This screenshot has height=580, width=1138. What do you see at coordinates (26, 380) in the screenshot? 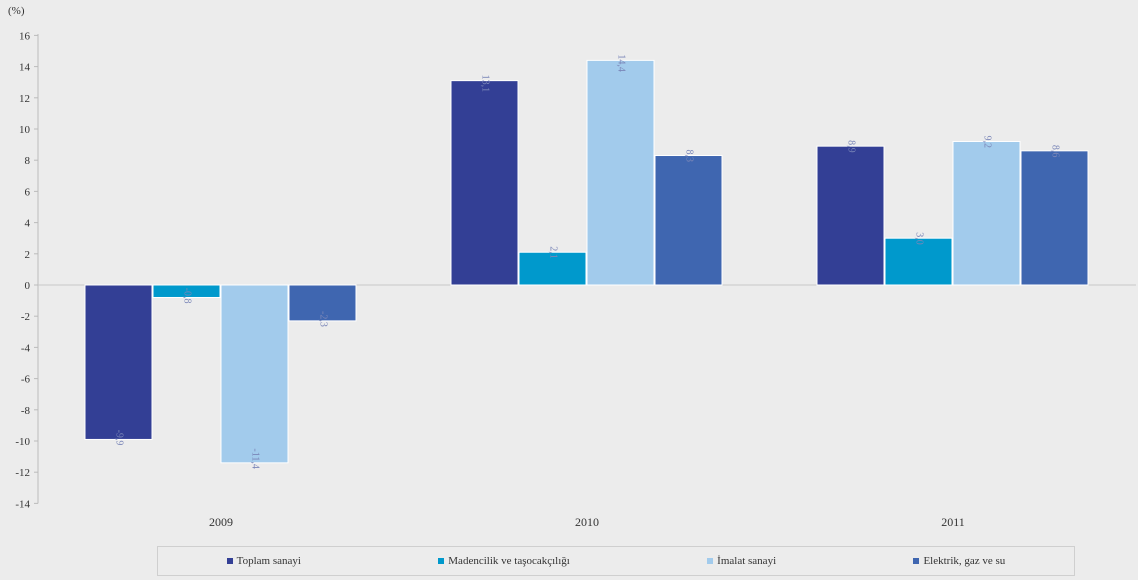
I see `y-tick-label: -6` at bounding box center [26, 380].